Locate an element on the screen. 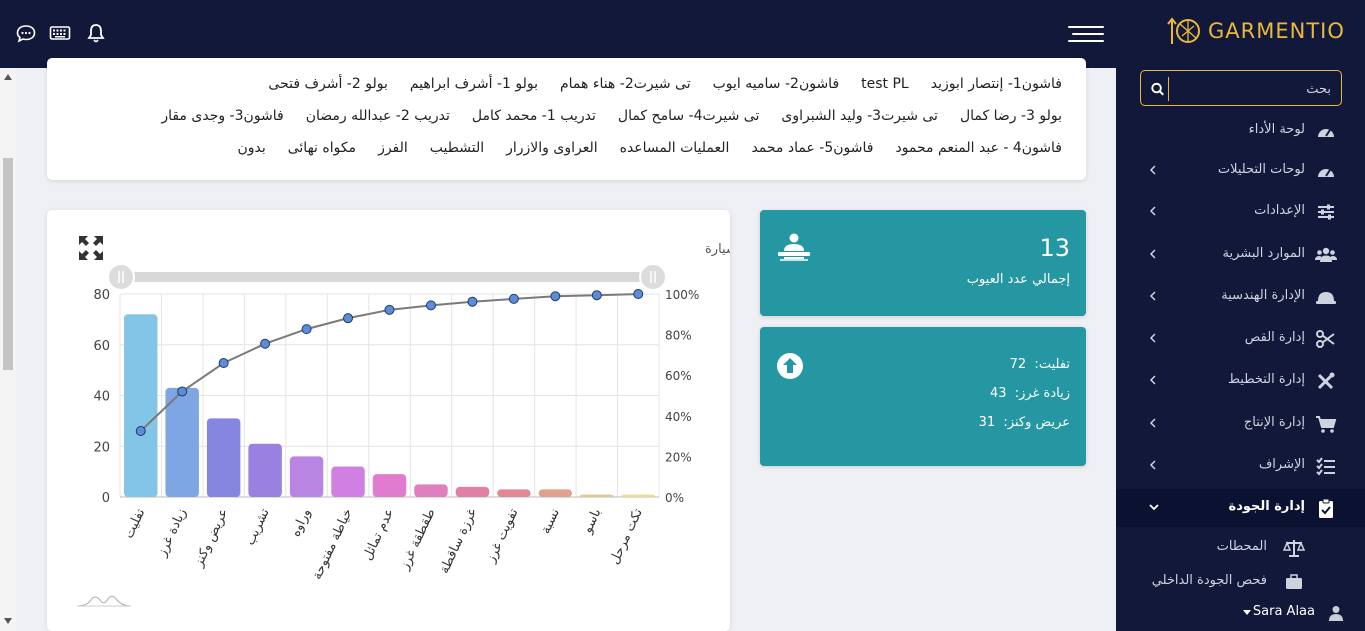  filter-line-option: العمليات المساعده is located at coordinates (674, 148).